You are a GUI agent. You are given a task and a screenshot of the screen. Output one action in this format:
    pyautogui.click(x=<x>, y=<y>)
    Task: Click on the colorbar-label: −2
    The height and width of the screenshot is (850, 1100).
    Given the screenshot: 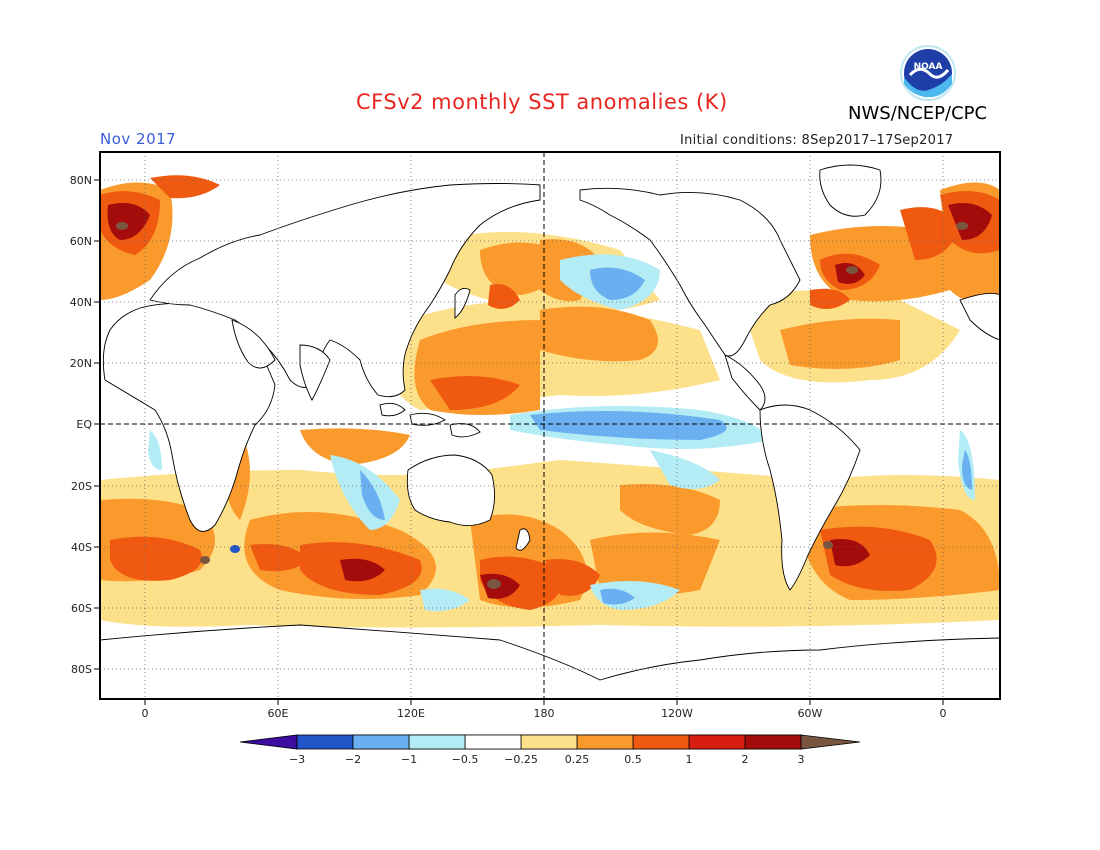 What is the action you would take?
    pyautogui.click(x=353, y=759)
    